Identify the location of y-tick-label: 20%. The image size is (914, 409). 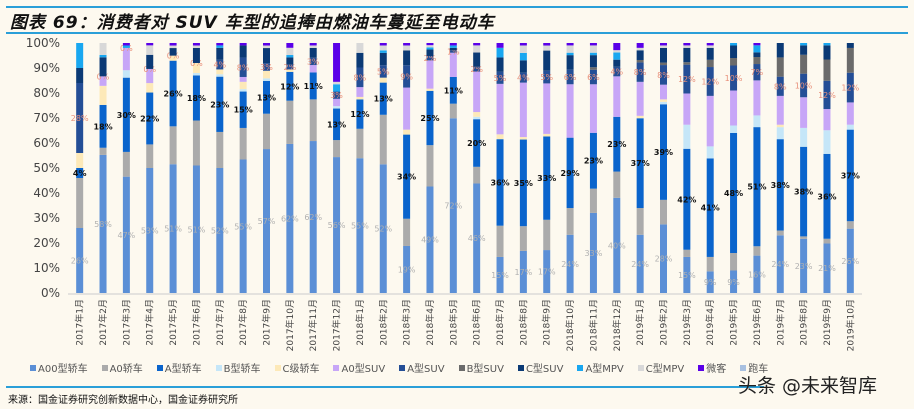
(46, 243).